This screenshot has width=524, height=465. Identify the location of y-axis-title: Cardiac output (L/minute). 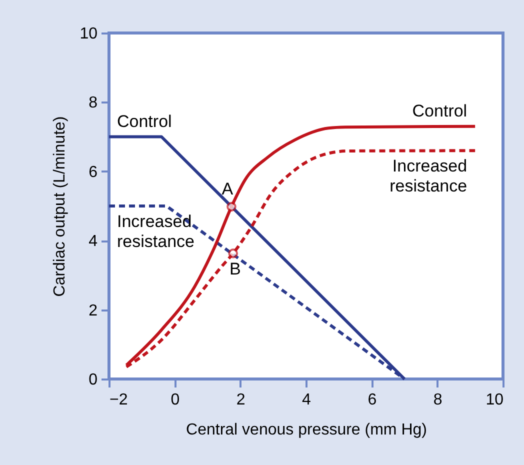
(60, 206).